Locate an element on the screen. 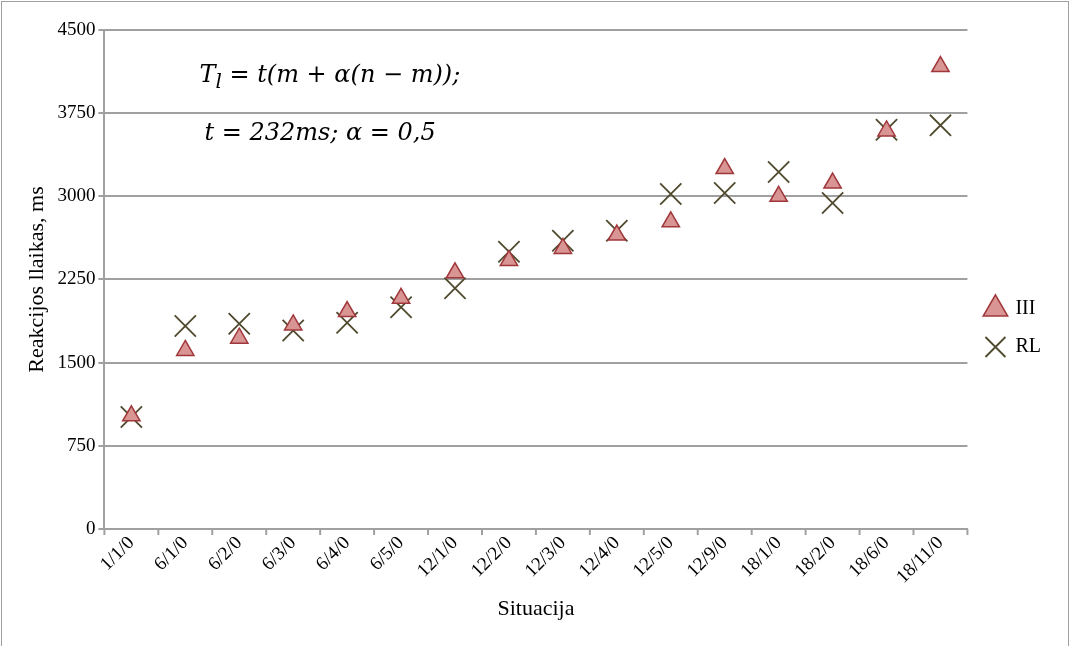  annotation: t = 232ms; α = 0,5 is located at coordinates (320, 132).